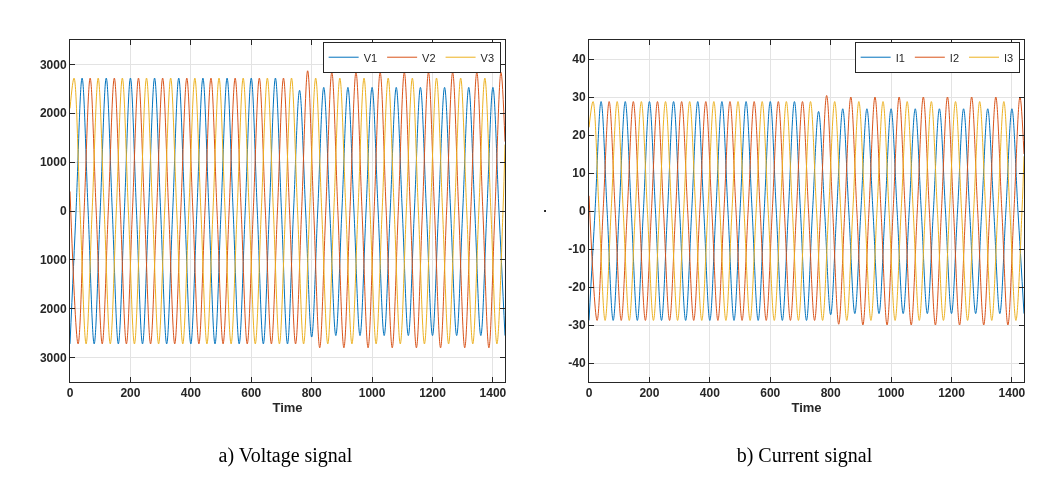 This screenshot has height=497, width=1039. Describe the element at coordinates (954, 57) in the screenshot. I see `legend-label: I2` at that location.